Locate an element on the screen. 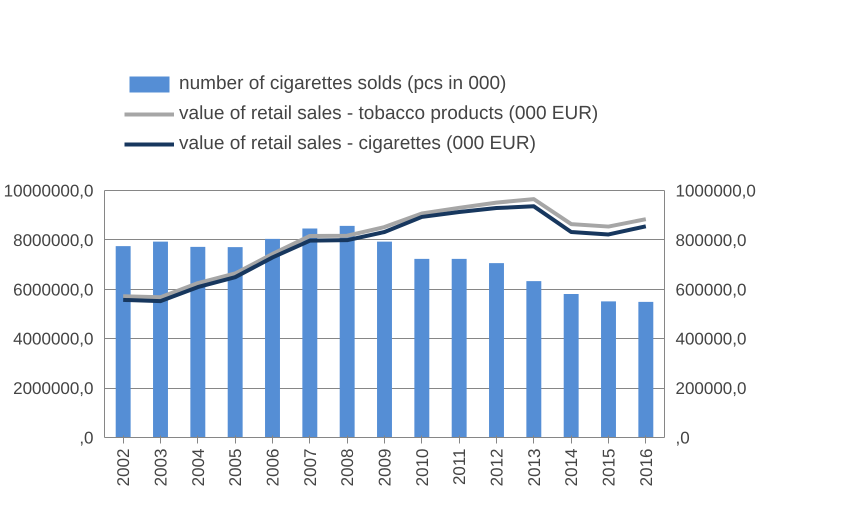 Image resolution: width=868 pixels, height=529 pixels. y-tick-label: 4000000,0 is located at coordinates (53, 339).